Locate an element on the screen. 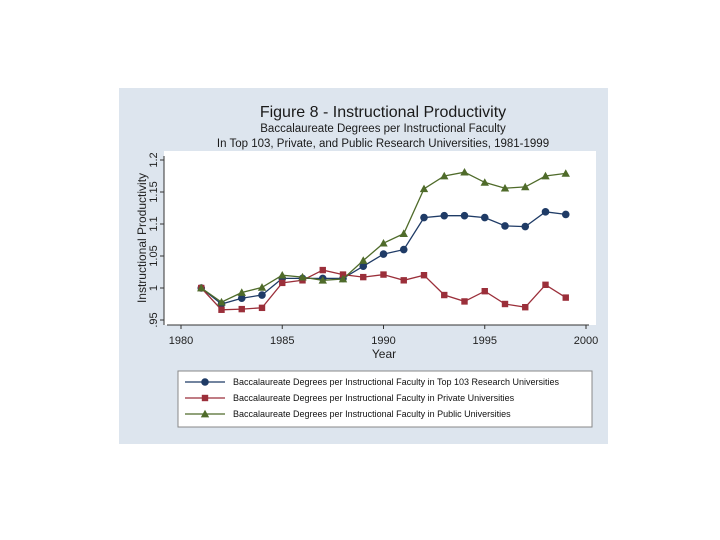 The width and height of the screenshot is (720, 540). x-axis-title: Year is located at coordinates (384, 354).